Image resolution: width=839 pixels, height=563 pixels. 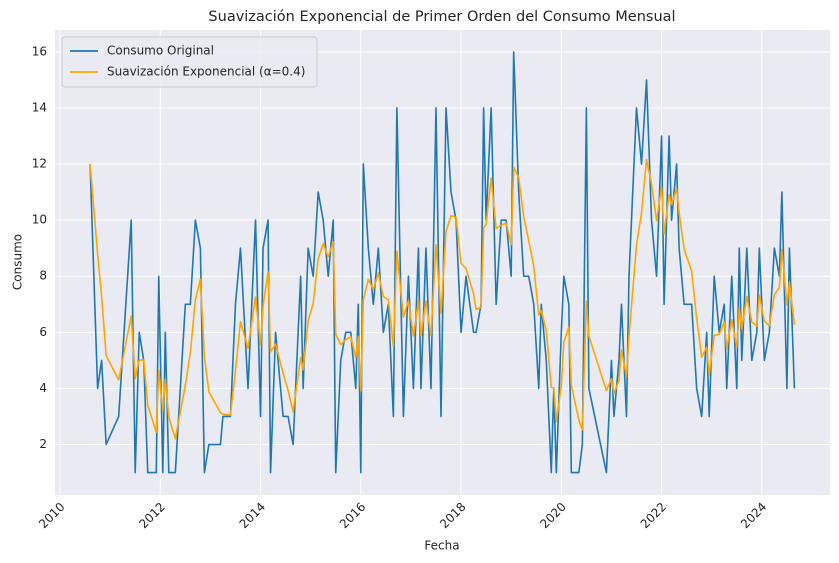 What do you see at coordinates (452, 515) in the screenshot?
I see `x-tick-label: 2018` at bounding box center [452, 515].